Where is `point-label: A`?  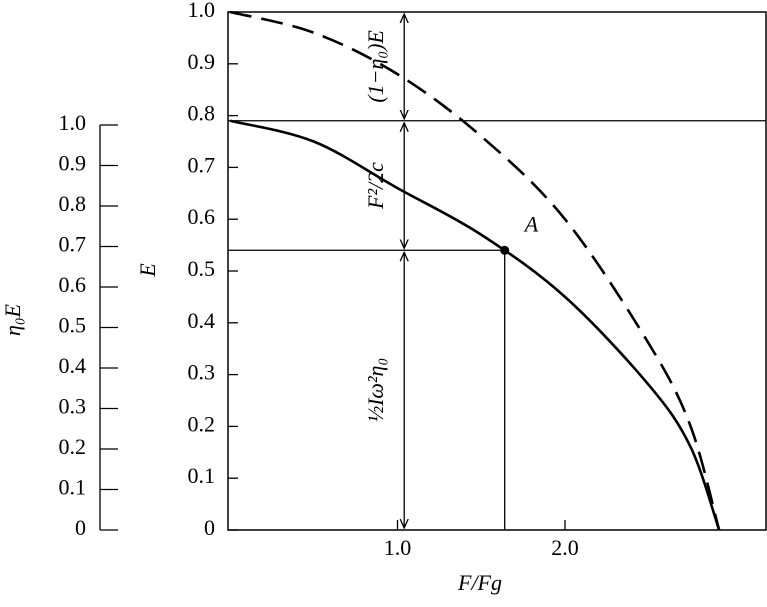 point-label: A is located at coordinates (531, 223).